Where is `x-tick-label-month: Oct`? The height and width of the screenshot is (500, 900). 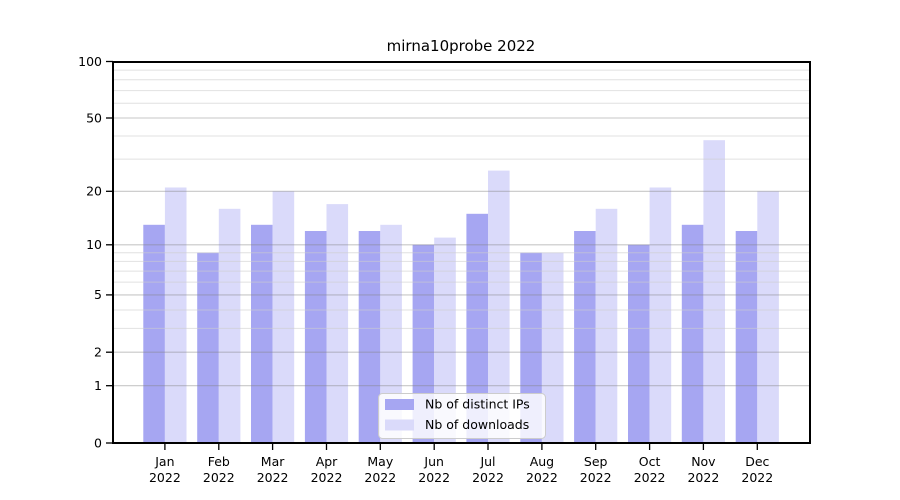 x-tick-label-month: Oct is located at coordinates (650, 461).